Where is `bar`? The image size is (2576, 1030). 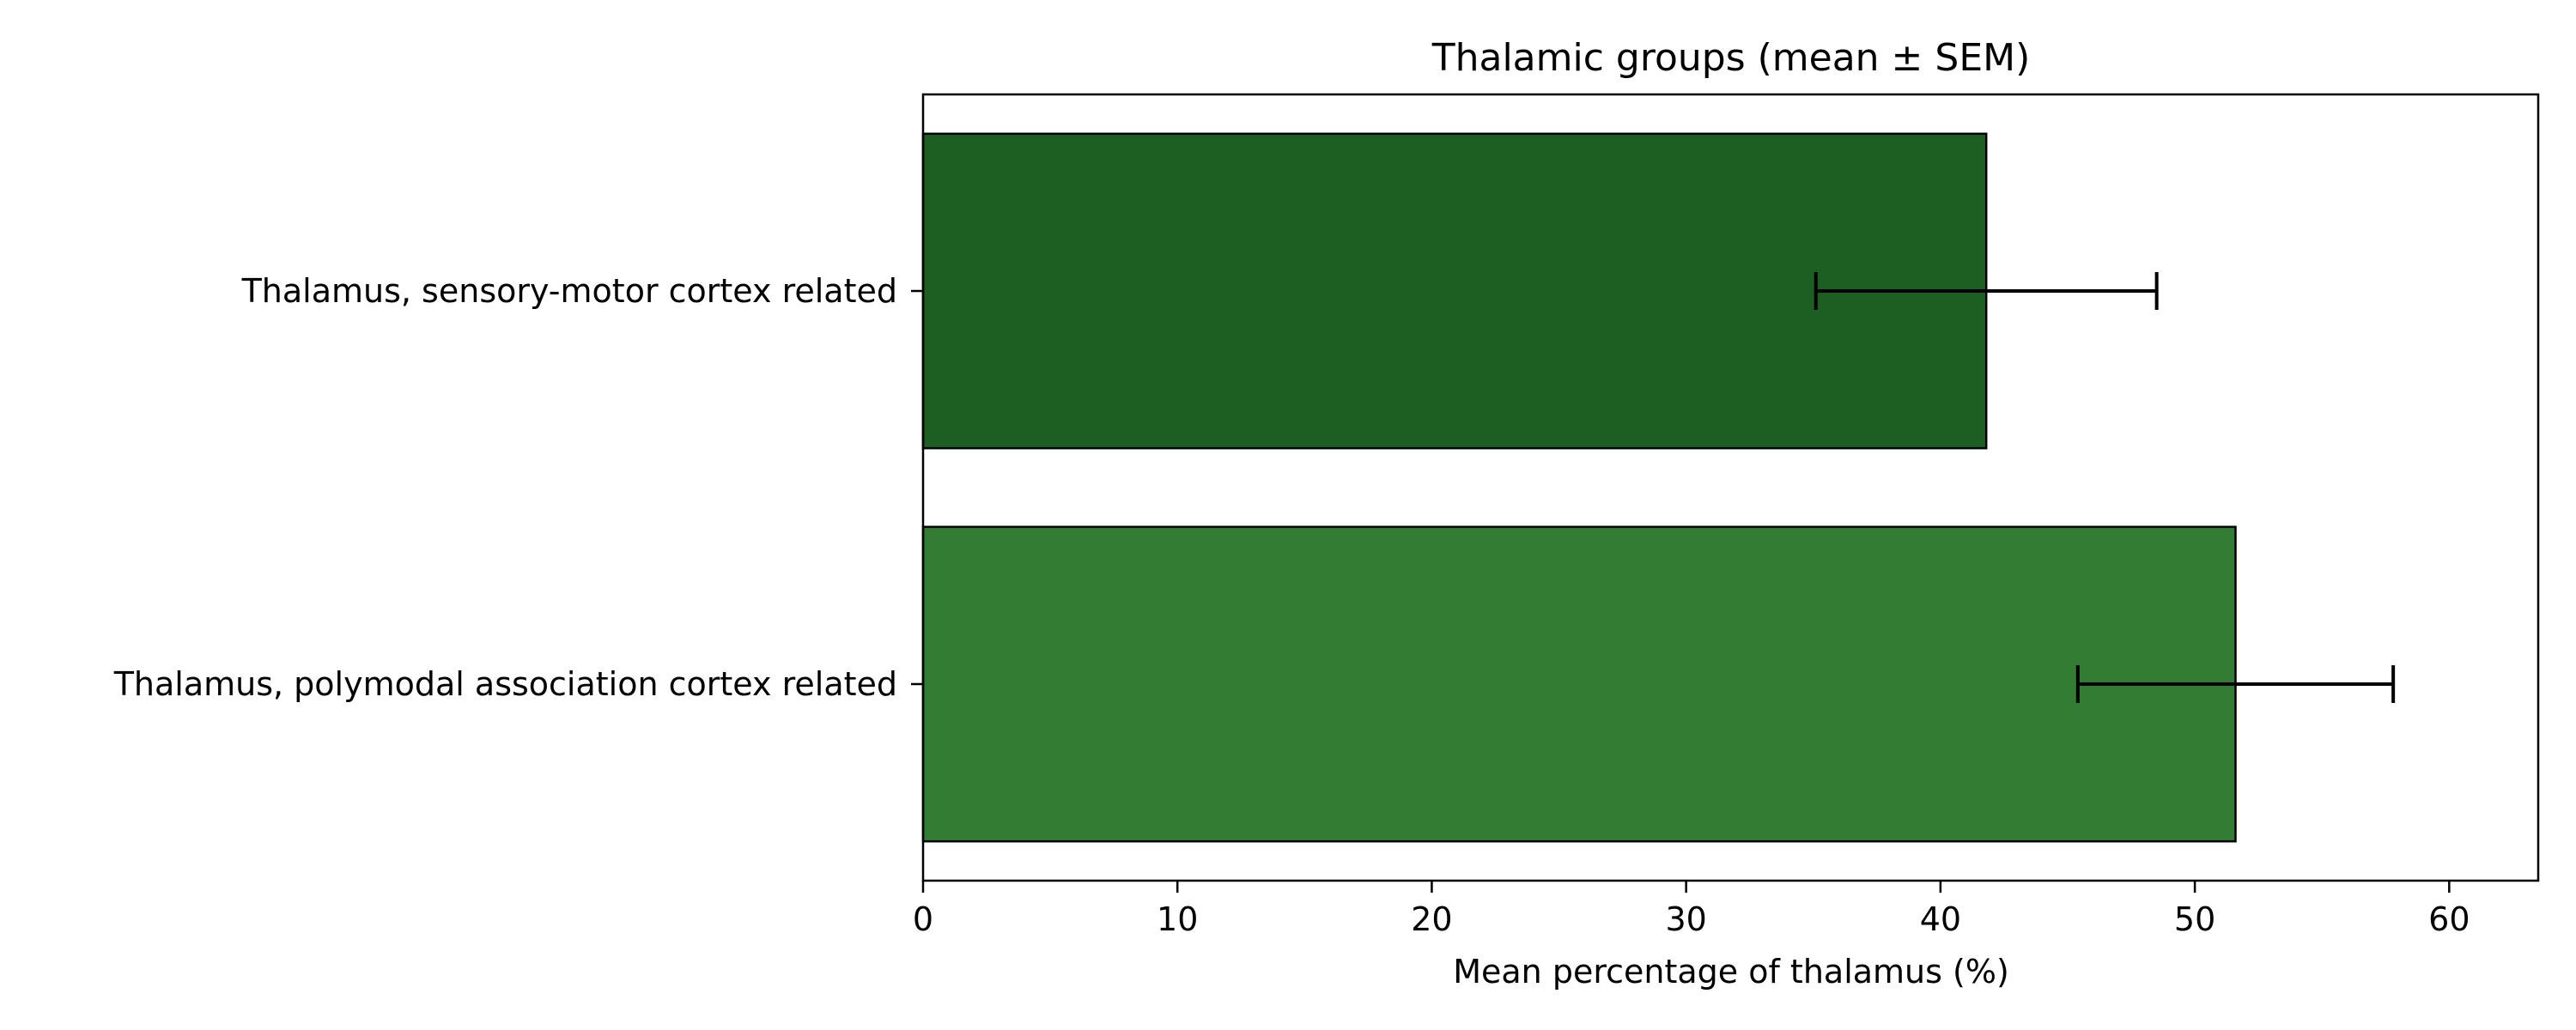
bar is located at coordinates (1455, 291).